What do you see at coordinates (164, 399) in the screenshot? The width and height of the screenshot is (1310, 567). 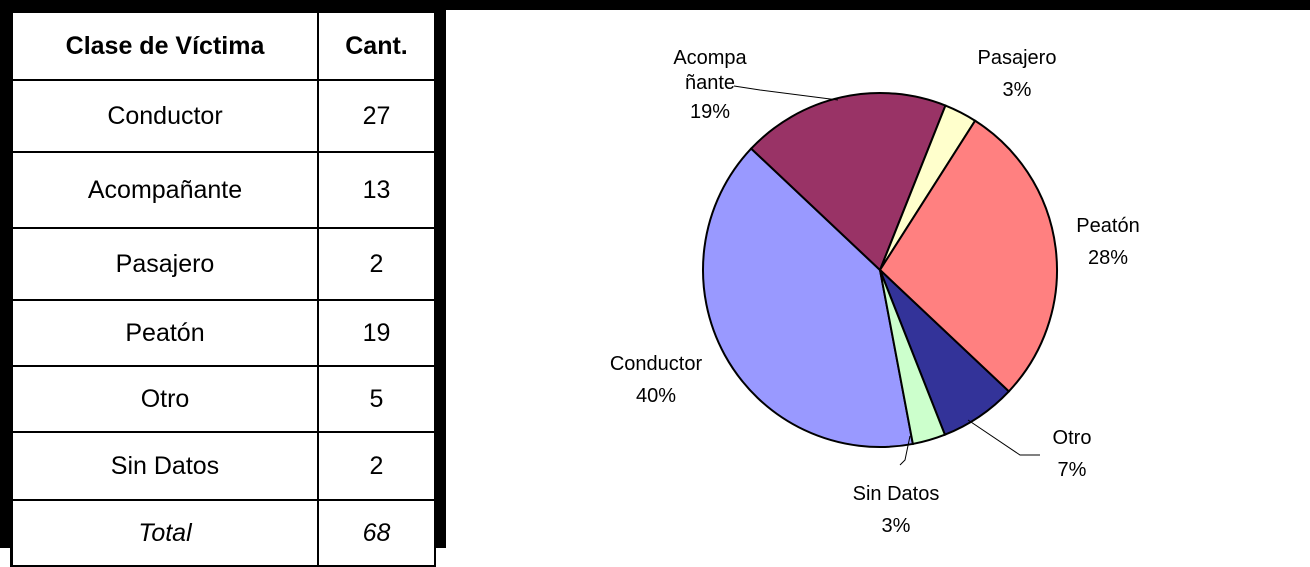 I see `cell: Otro` at bounding box center [164, 399].